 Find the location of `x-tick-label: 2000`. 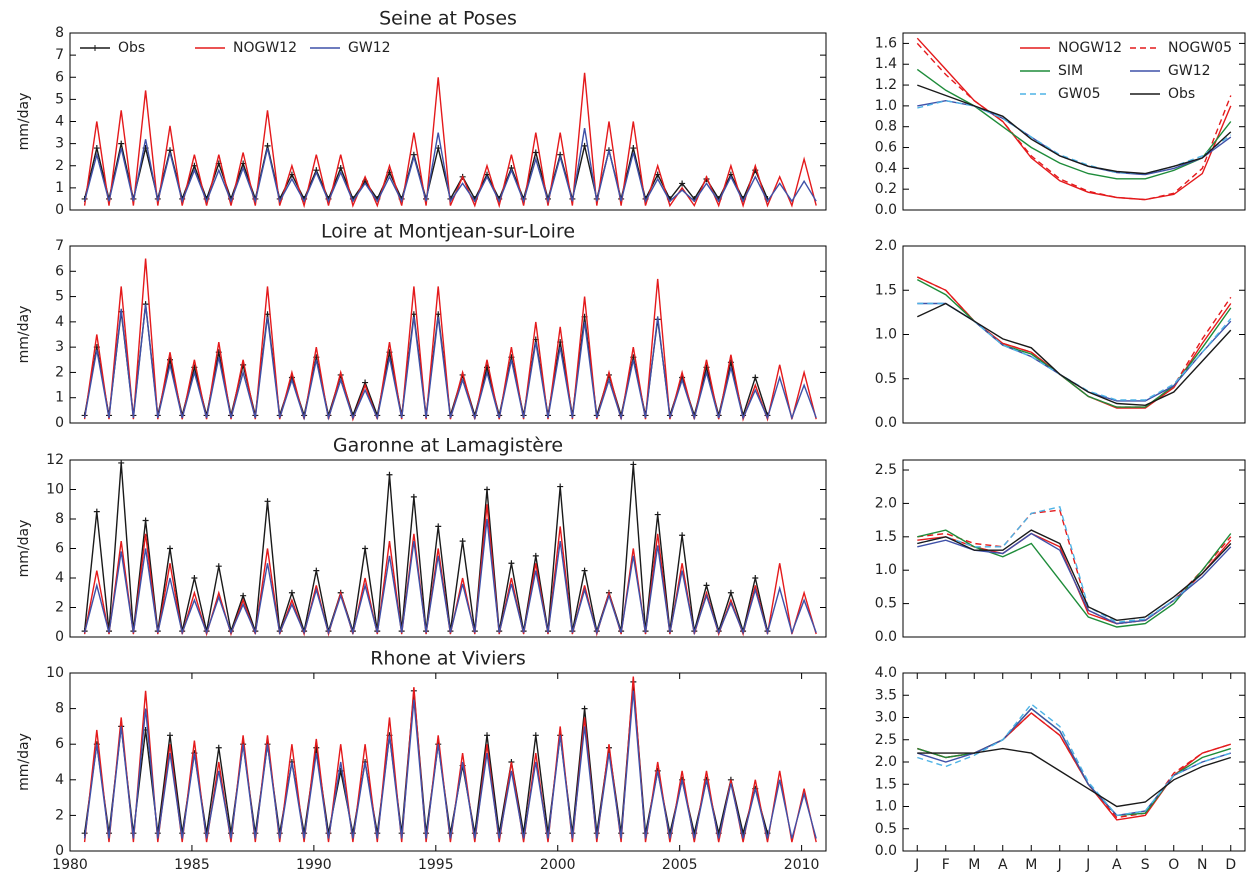

x-tick-label: 2000 is located at coordinates (558, 865).